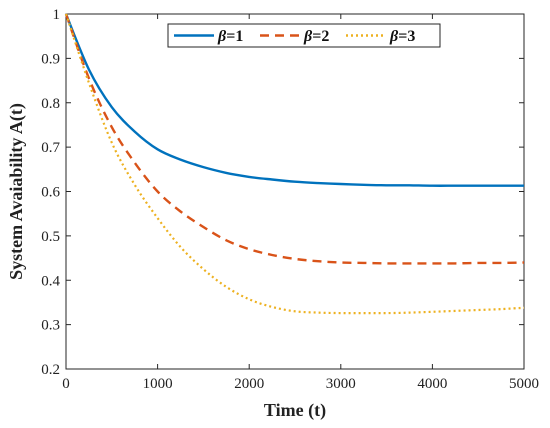 This screenshot has height=428, width=550. I want to click on x-tick-label: 3000, so click(341, 384).